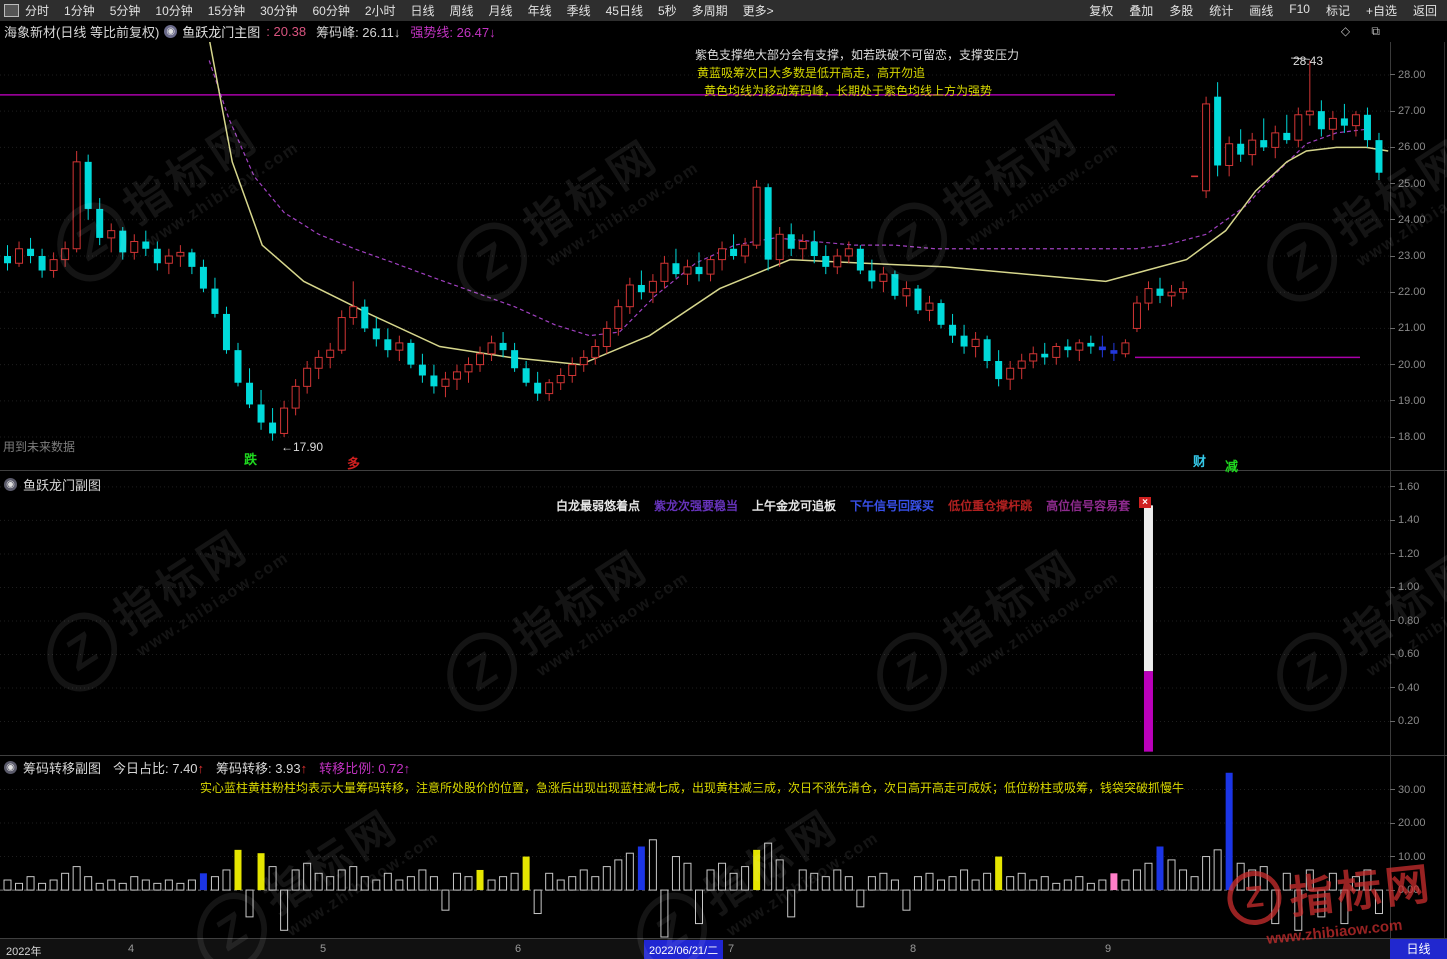  Describe the element at coordinates (125, 11) in the screenshot. I see `timeframe-item-2: 5分钟` at that location.